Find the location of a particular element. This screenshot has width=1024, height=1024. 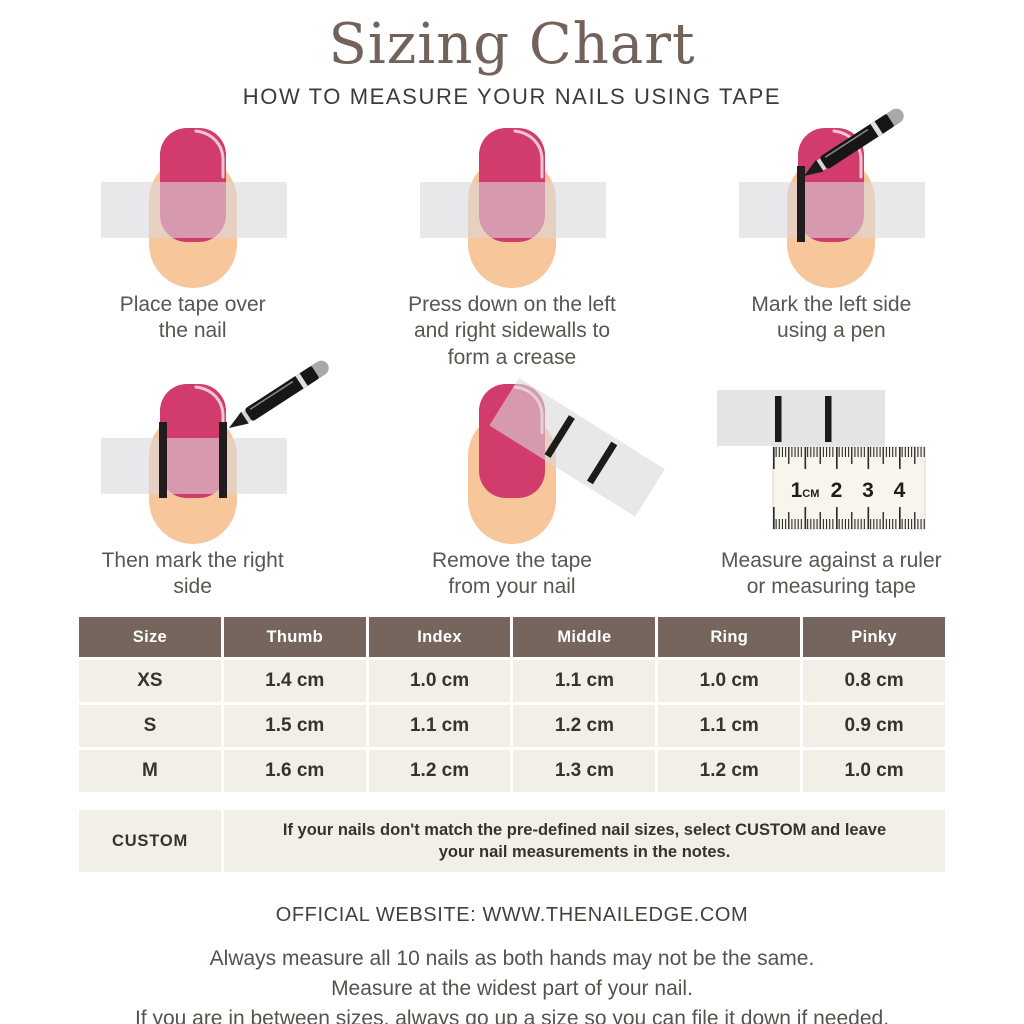

value-cell: 1.3 cm is located at coordinates (584, 771).